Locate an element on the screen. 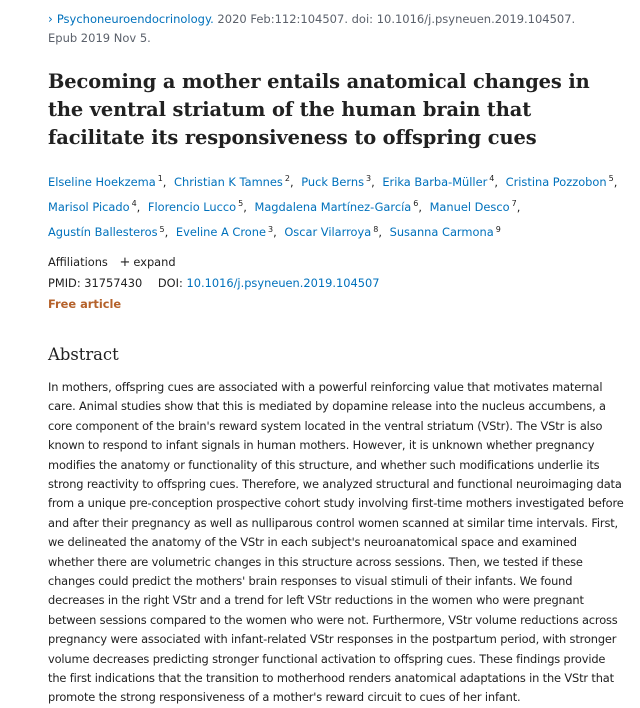  journal-link: Psychoneuroendocrinology. is located at coordinates (135, 19).